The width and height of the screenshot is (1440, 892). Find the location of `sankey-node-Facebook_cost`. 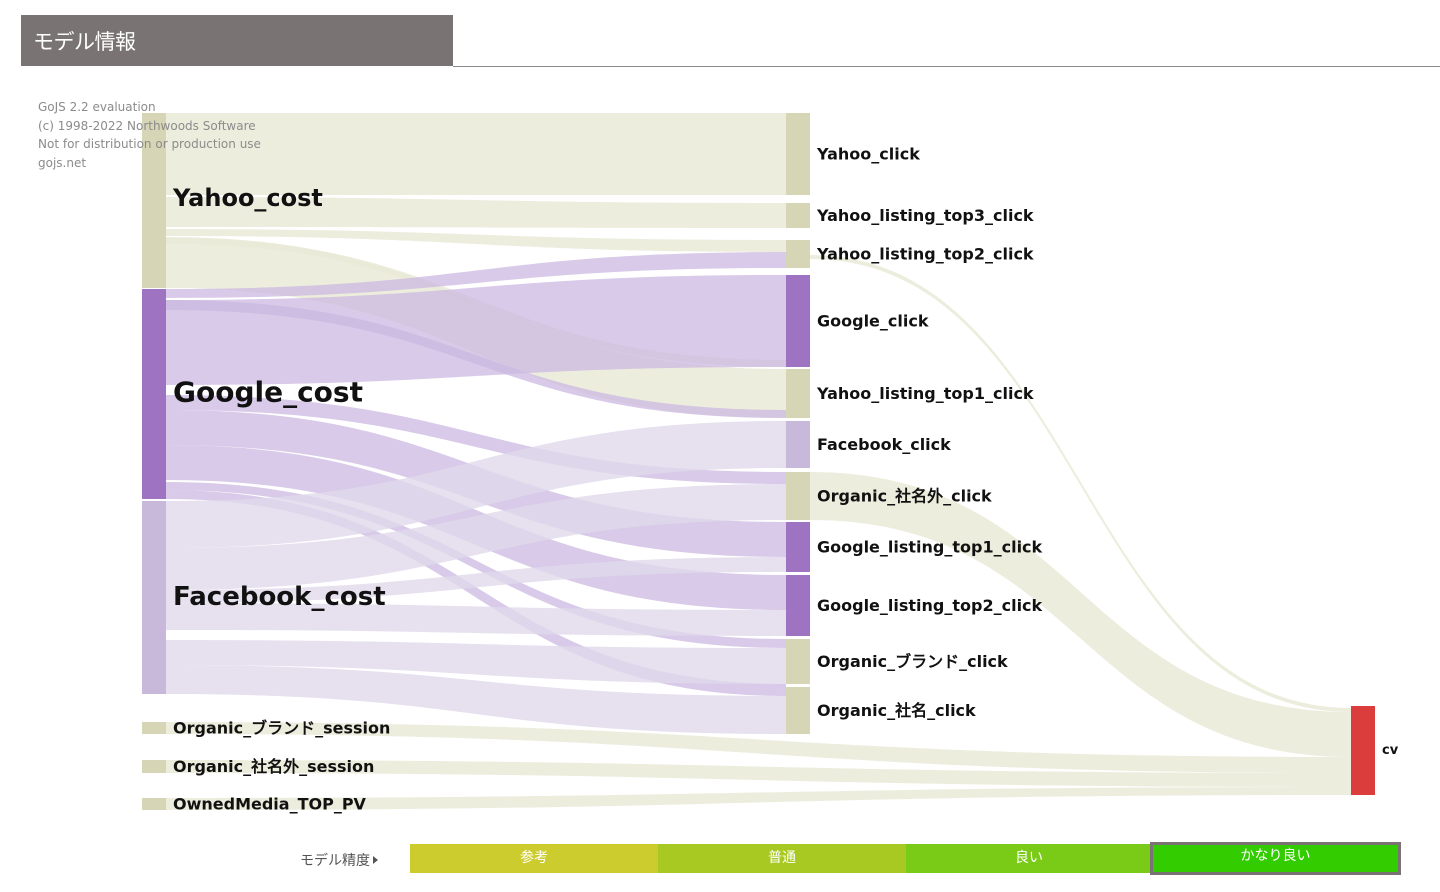

sankey-node-Facebook_cost is located at coordinates (154, 597).